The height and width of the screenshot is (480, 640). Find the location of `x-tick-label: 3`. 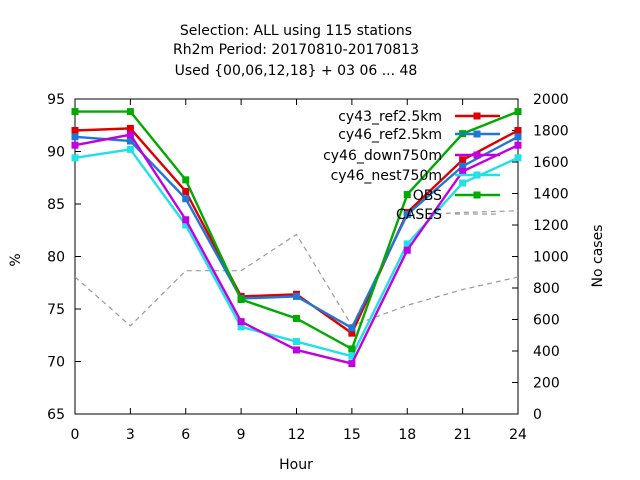

x-tick-label: 3 is located at coordinates (130, 435).